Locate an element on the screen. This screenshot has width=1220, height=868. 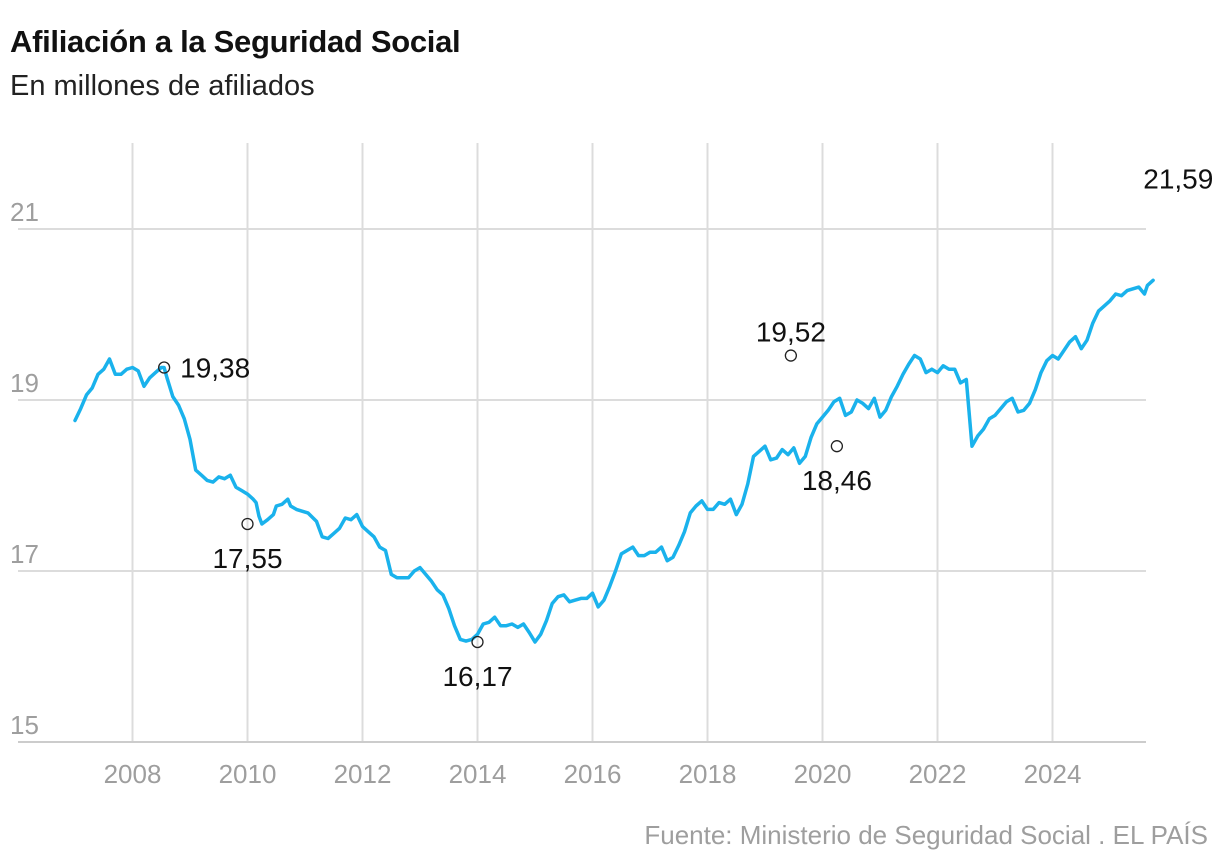
chart-title: Afiliación a la Seguridad Social is located at coordinates (235, 41).